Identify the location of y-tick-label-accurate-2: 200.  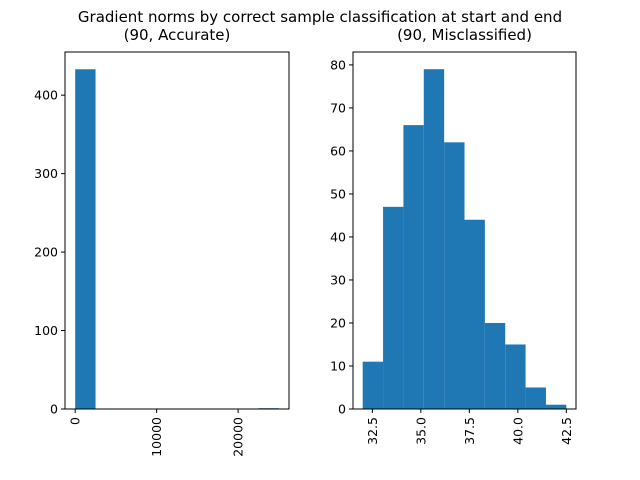
(46, 252).